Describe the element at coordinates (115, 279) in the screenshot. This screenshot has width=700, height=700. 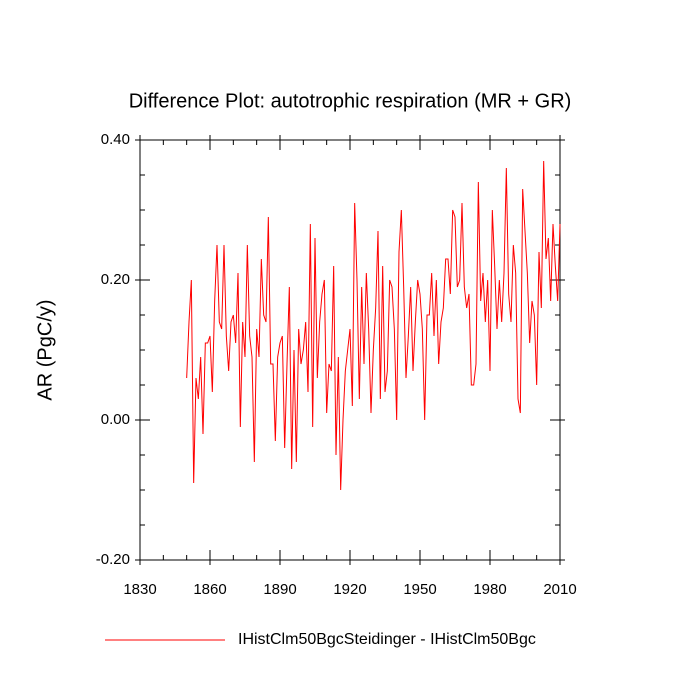
I see `y-tick-label: 0.20` at that location.